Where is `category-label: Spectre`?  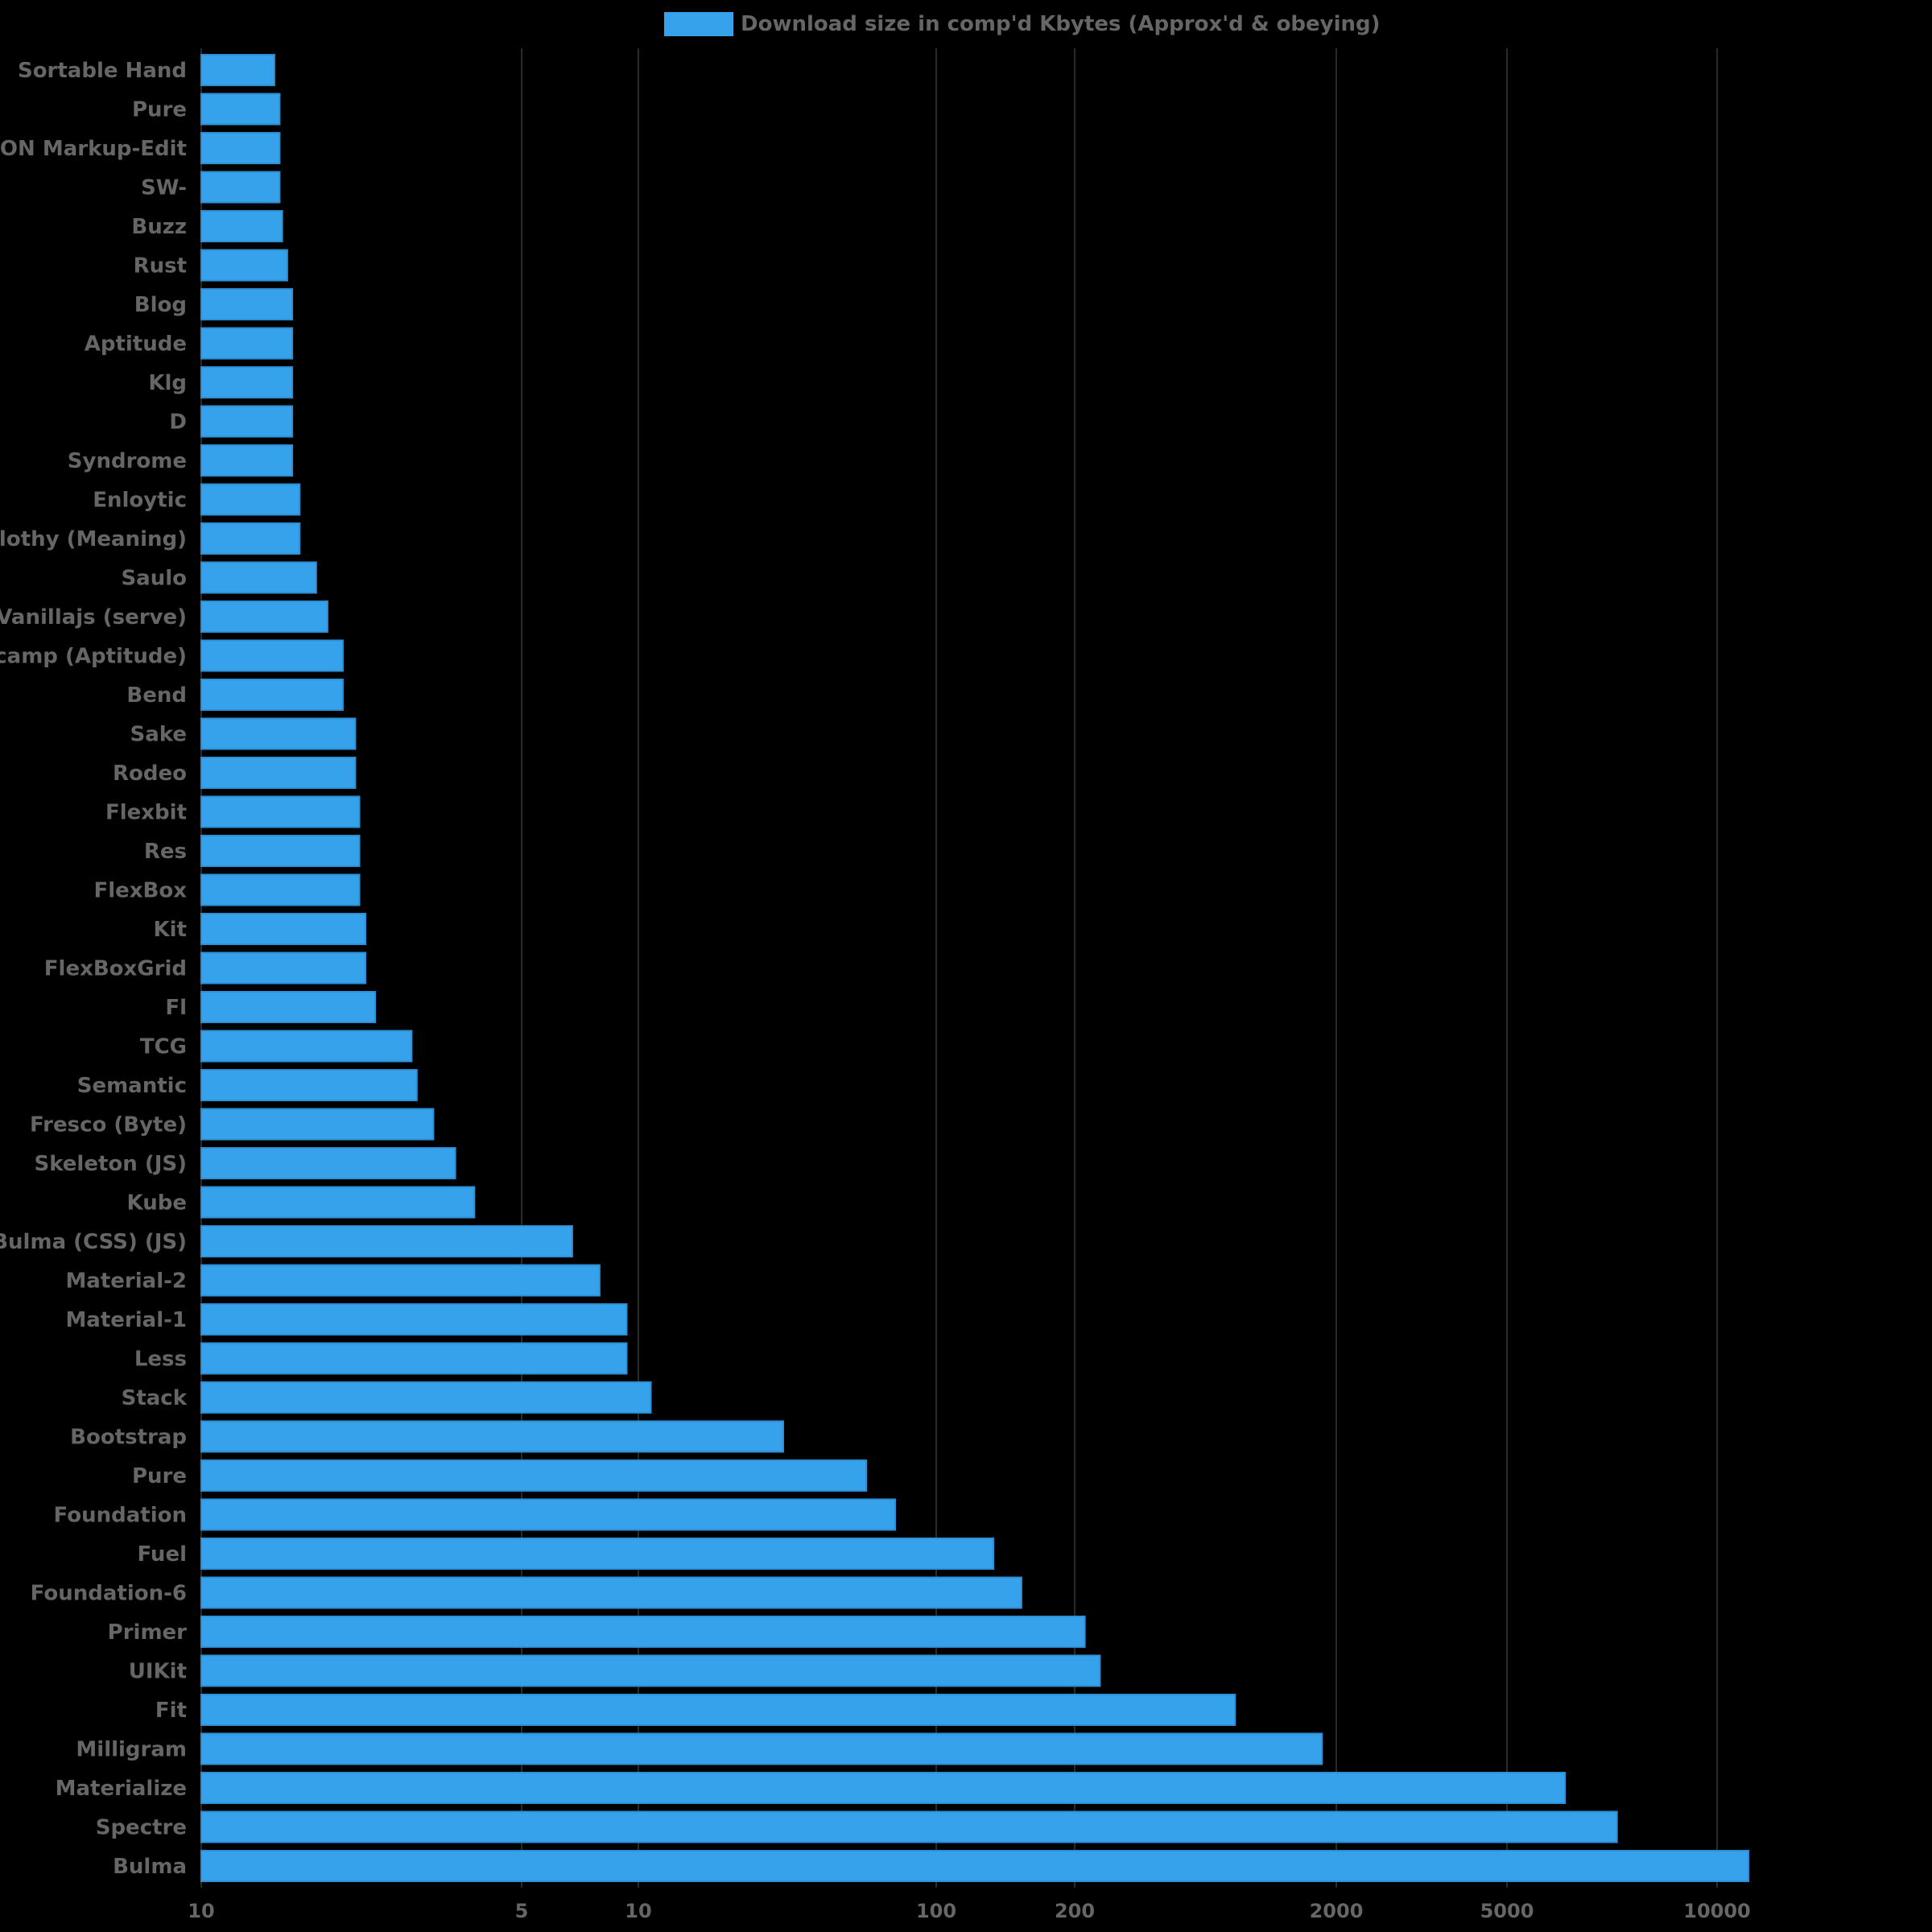
category-label: Spectre is located at coordinates (141, 1828).